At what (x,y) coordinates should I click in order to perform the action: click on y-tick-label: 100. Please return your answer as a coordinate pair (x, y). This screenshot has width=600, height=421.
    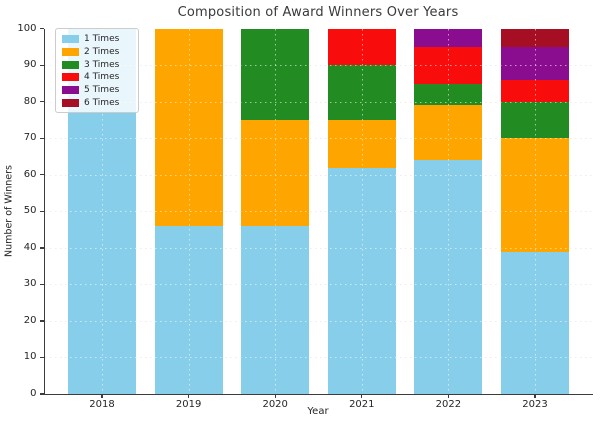
    Looking at the image, I should click on (27, 28).